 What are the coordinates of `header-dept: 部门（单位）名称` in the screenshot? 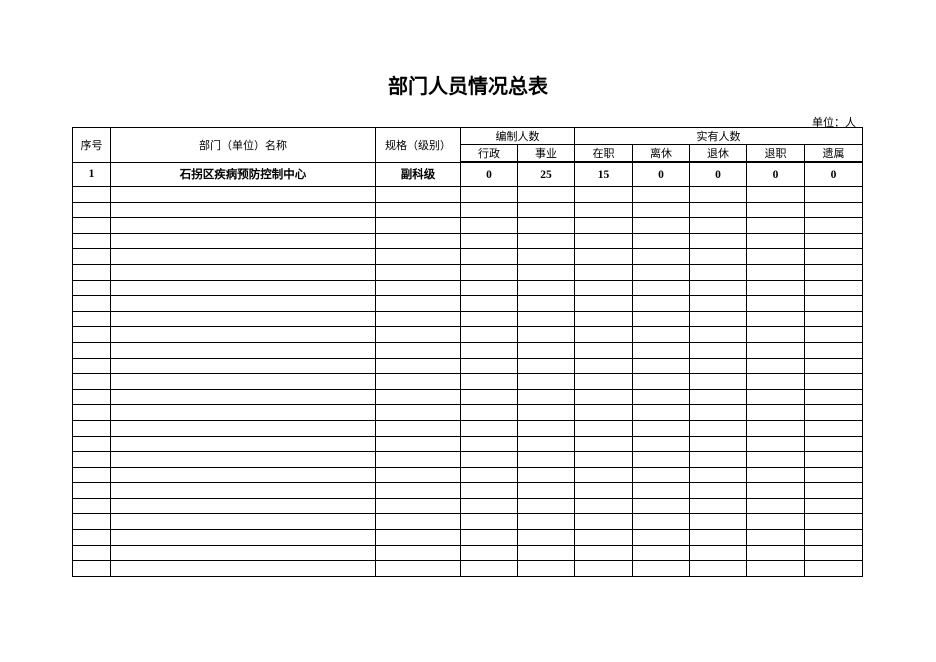 It's located at (243, 145).